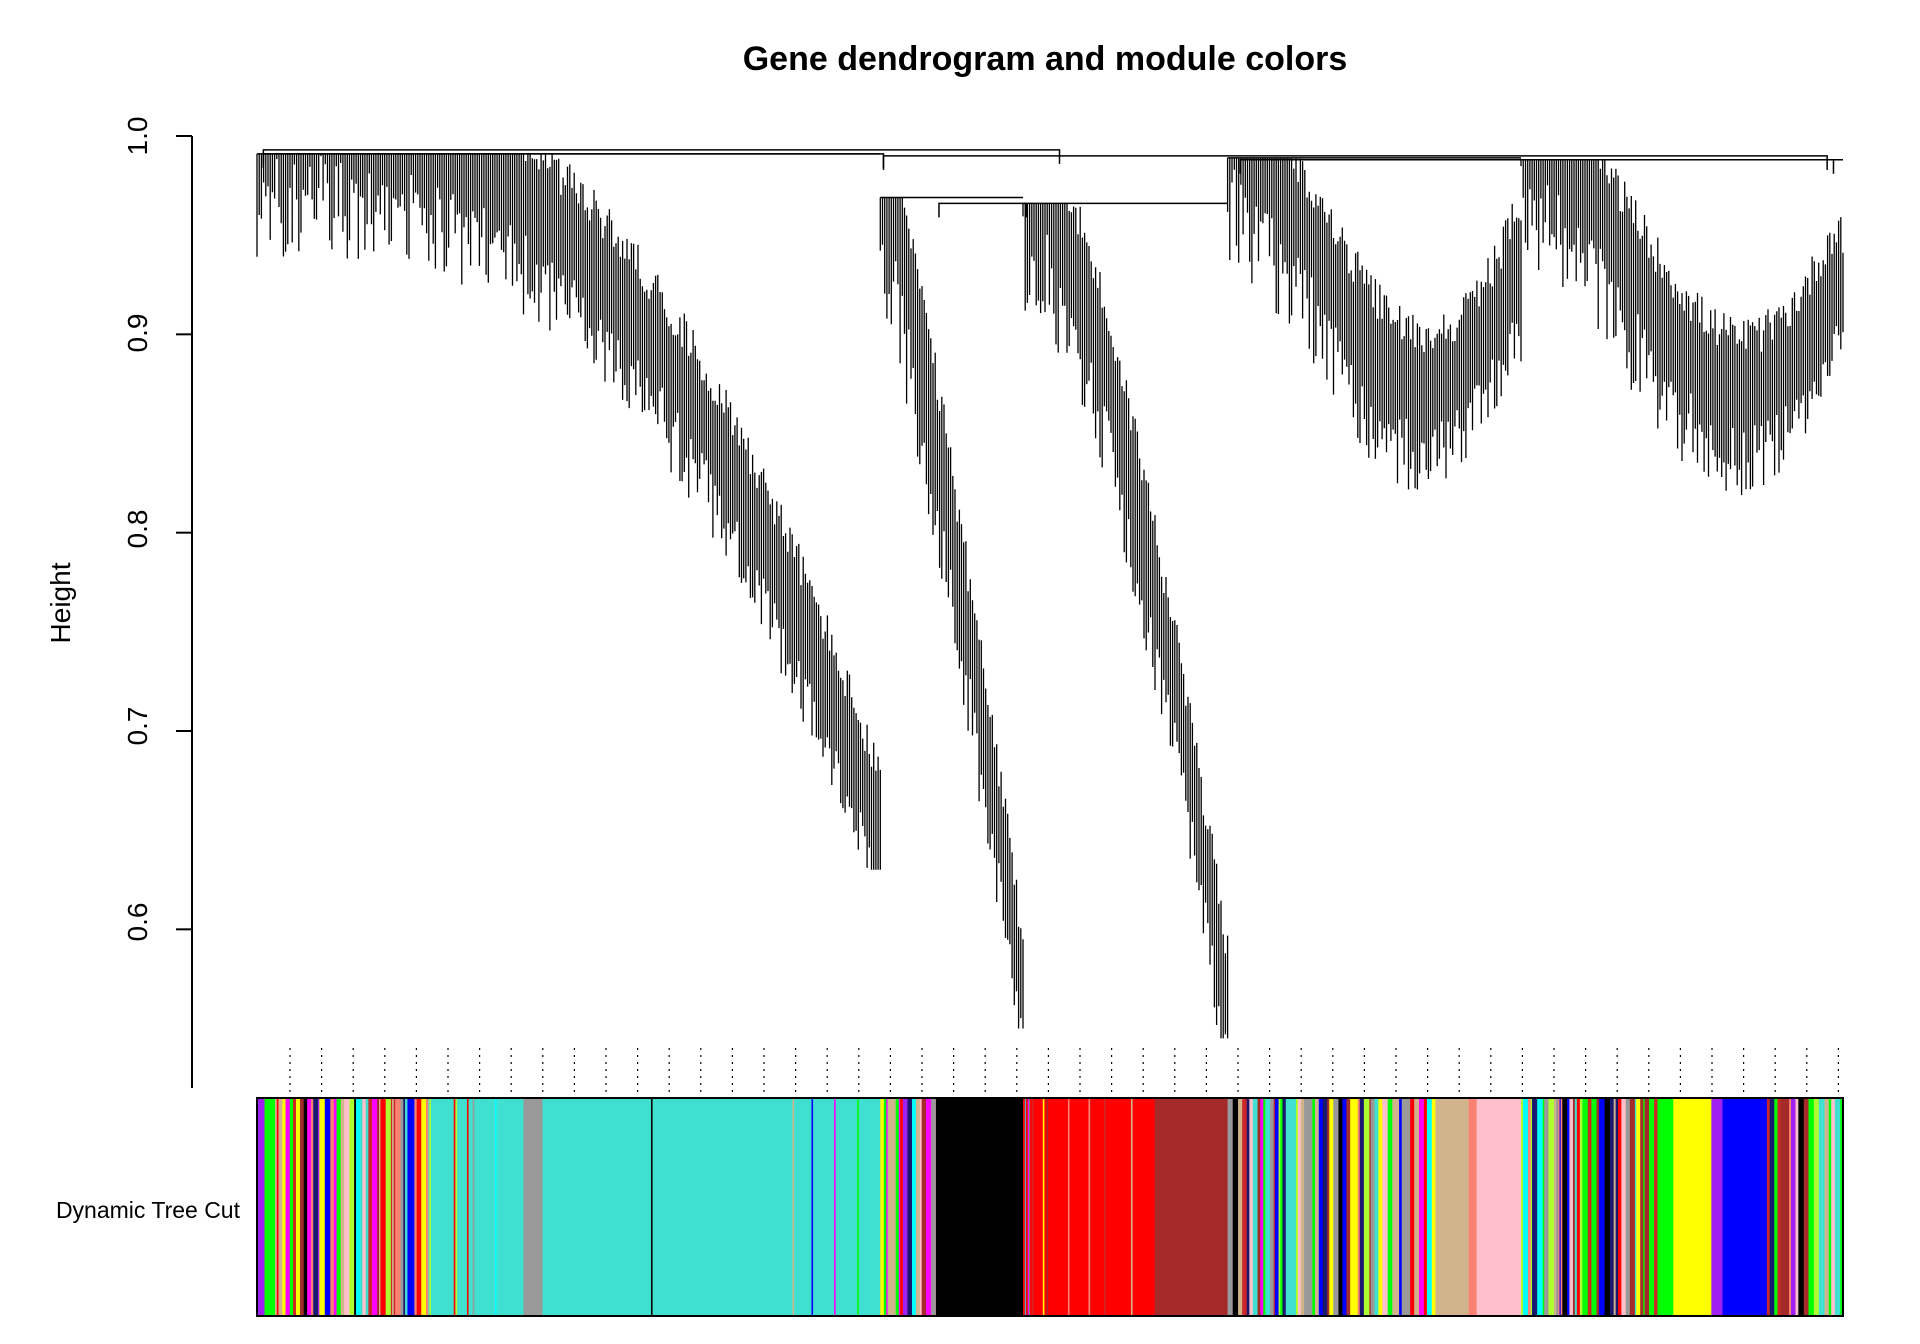 Image resolution: width=1920 pixels, height=1344 pixels. I want to click on y-tick-label-0.8: 0.8, so click(137, 529).